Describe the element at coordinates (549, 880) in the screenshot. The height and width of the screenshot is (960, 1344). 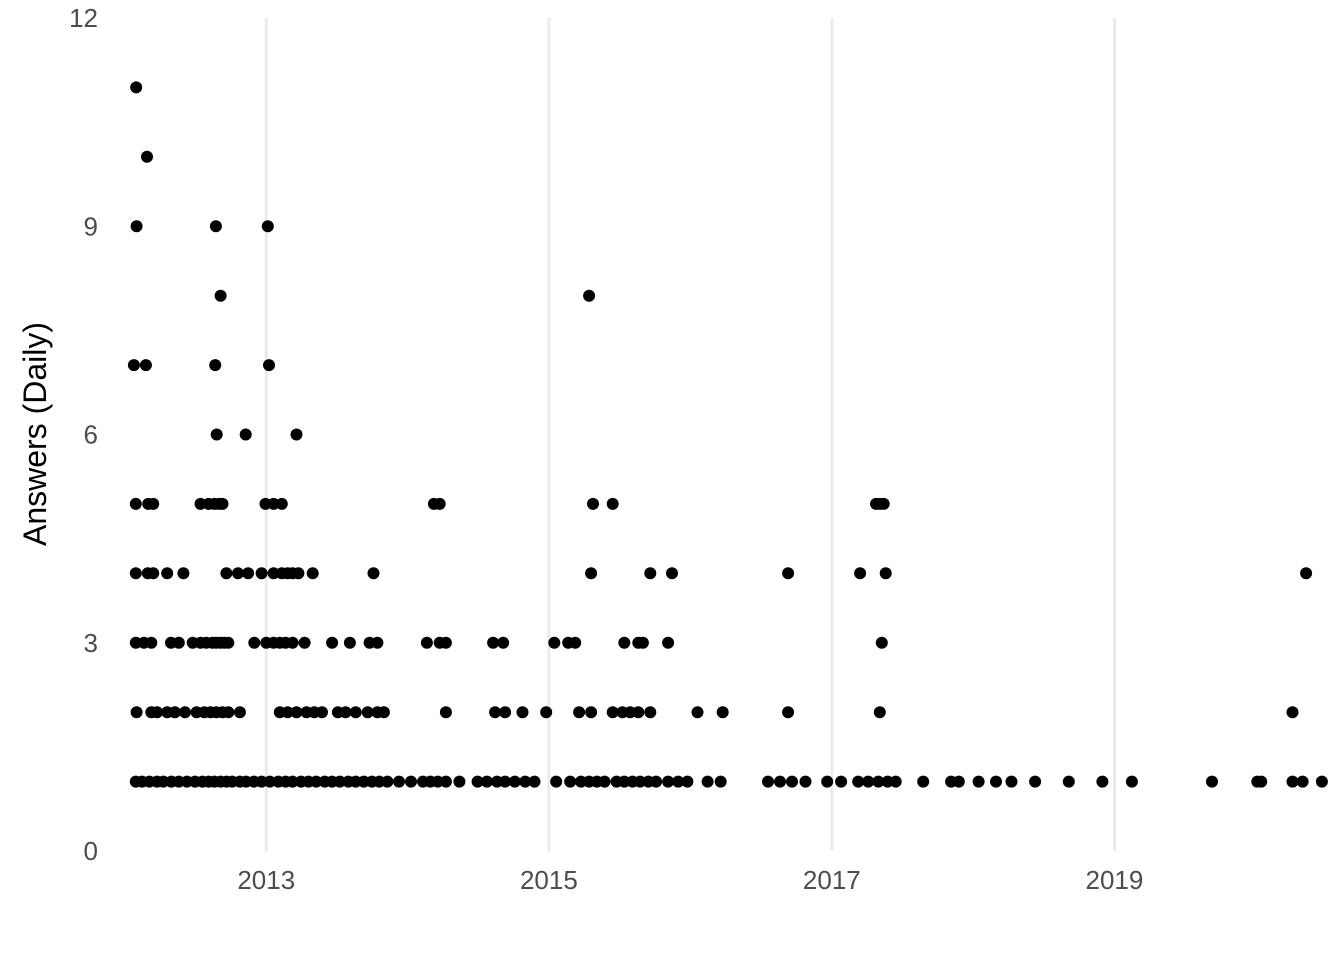
I see `x-tick-label: 2015` at that location.